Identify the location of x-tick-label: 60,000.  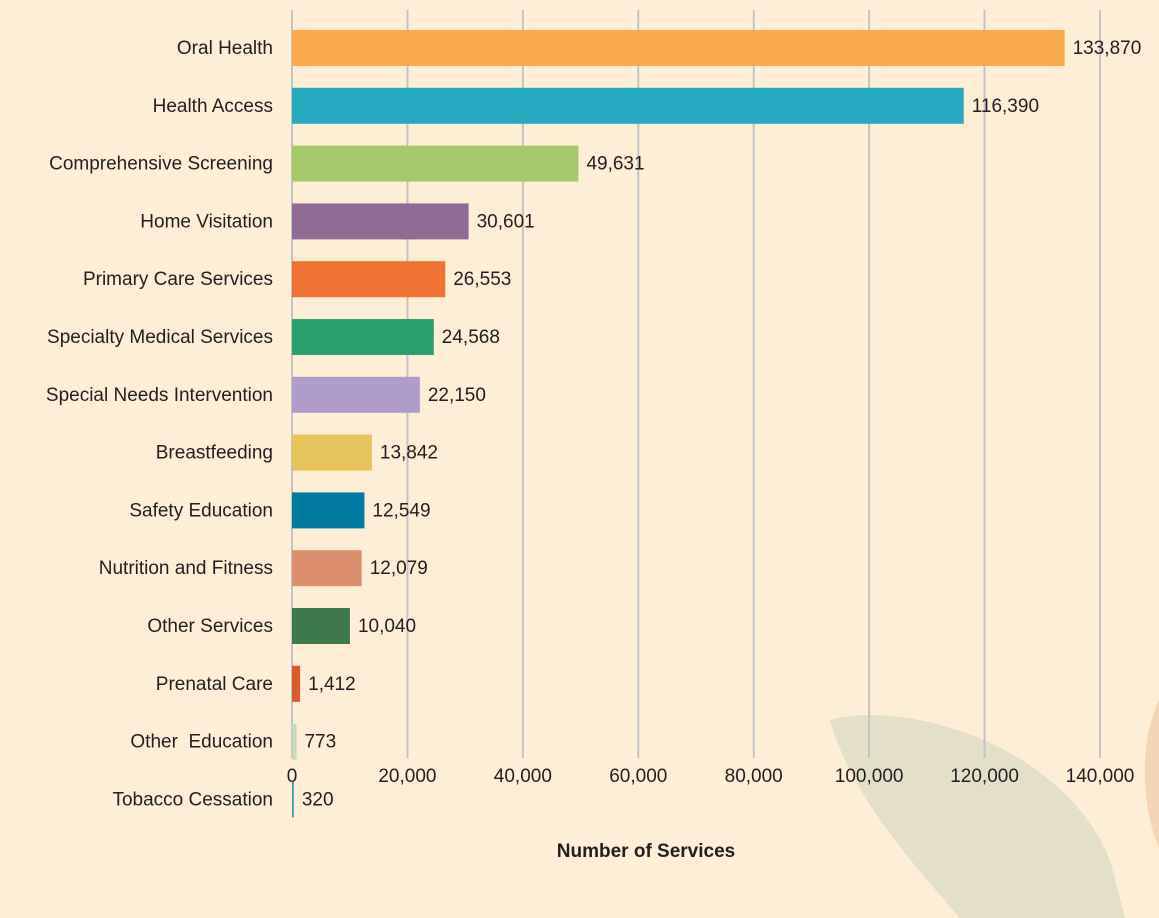
(638, 776).